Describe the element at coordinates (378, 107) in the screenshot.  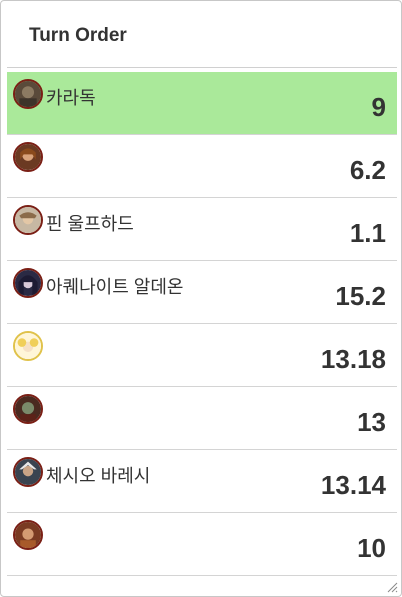
I see `turn-value: 9` at that location.